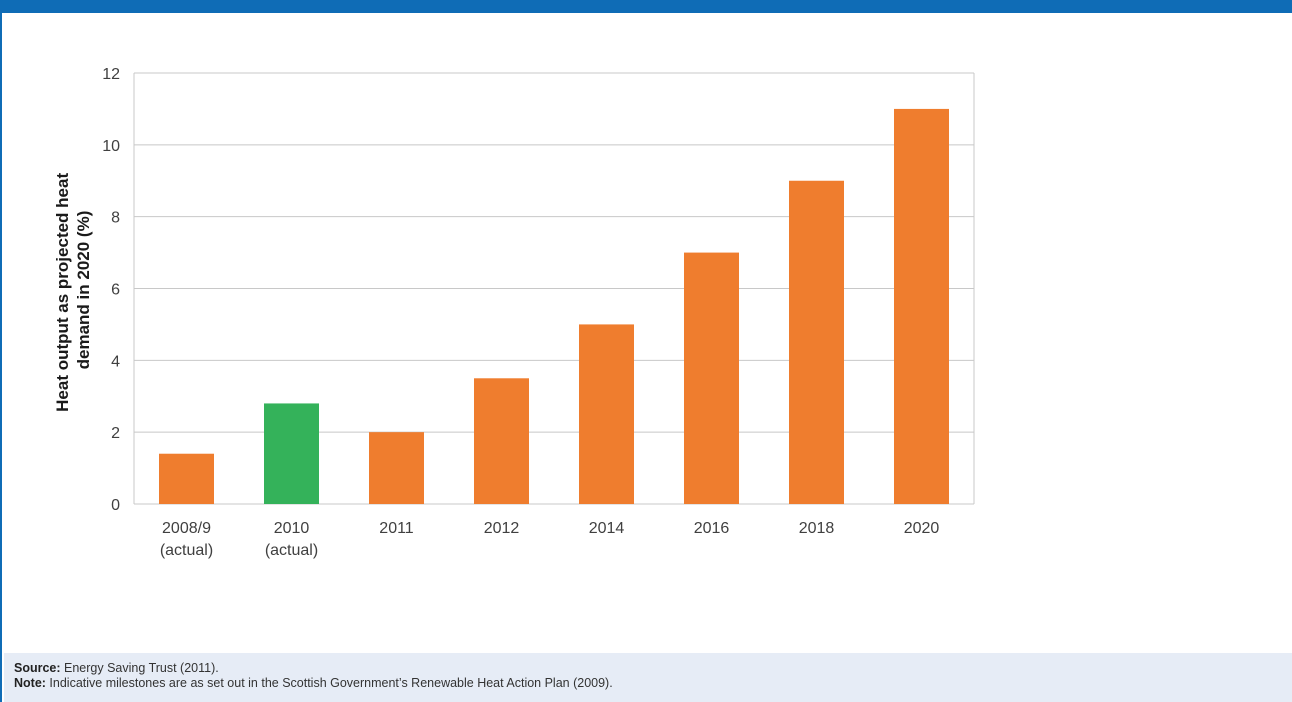 Image resolution: width=1292 pixels, height=702 pixels. What do you see at coordinates (922, 528) in the screenshot?
I see `x-tick-label: 2020` at bounding box center [922, 528].